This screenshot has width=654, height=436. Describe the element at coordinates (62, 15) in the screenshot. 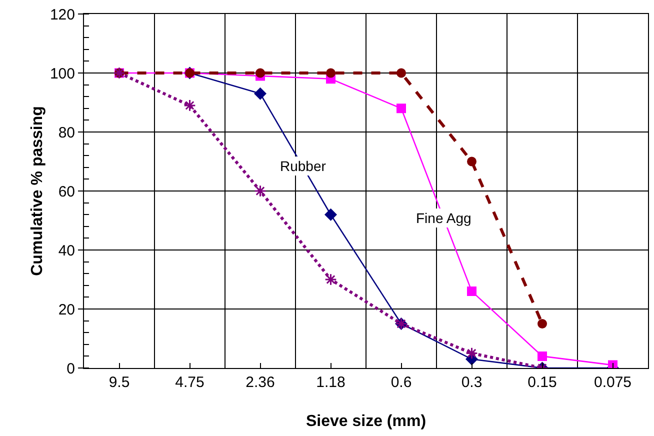

I see `y-tick-label: 120` at that location.